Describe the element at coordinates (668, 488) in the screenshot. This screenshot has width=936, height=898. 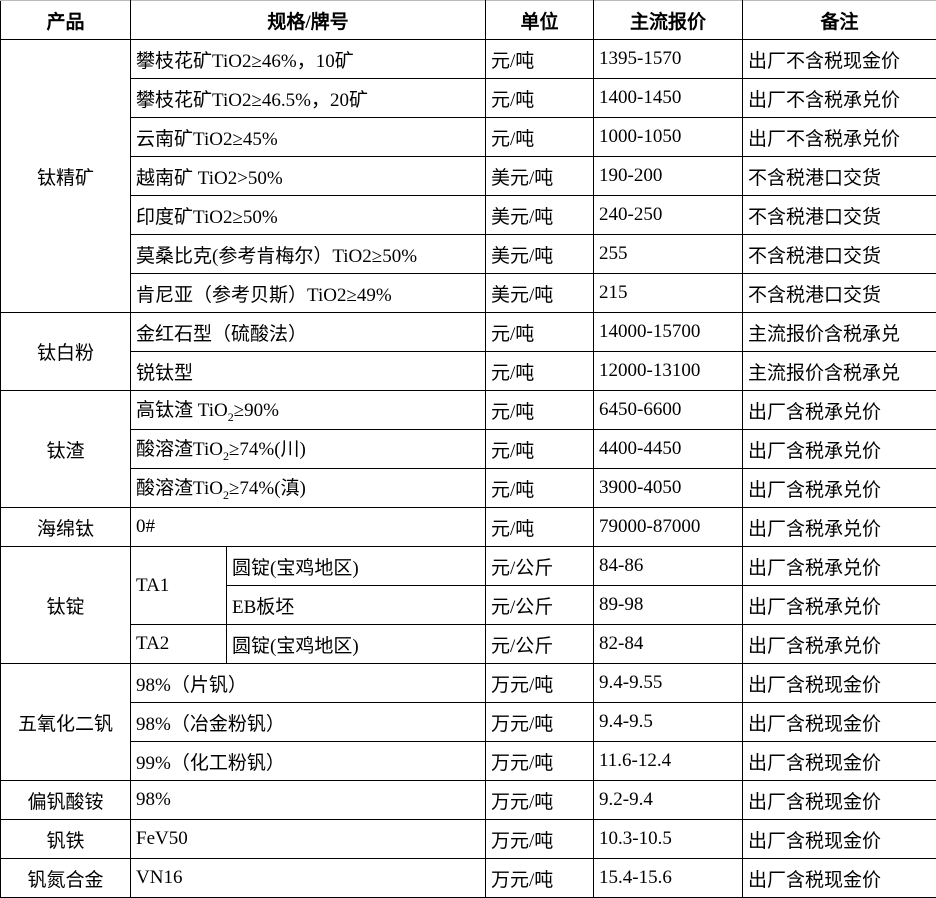
I see `price-cell: 3900-4050` at that location.